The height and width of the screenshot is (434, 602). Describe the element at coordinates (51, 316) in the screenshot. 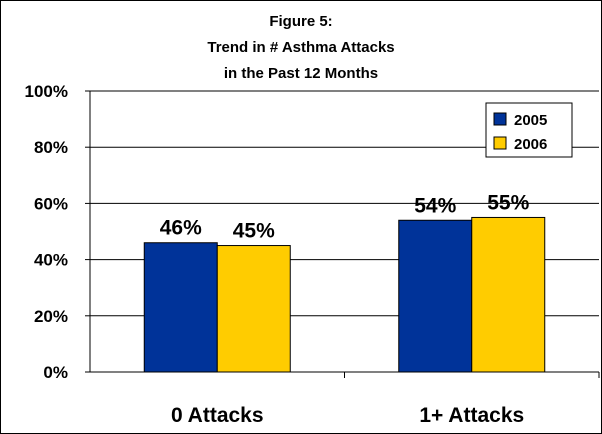

I see `y-tick-label: 20%` at that location.